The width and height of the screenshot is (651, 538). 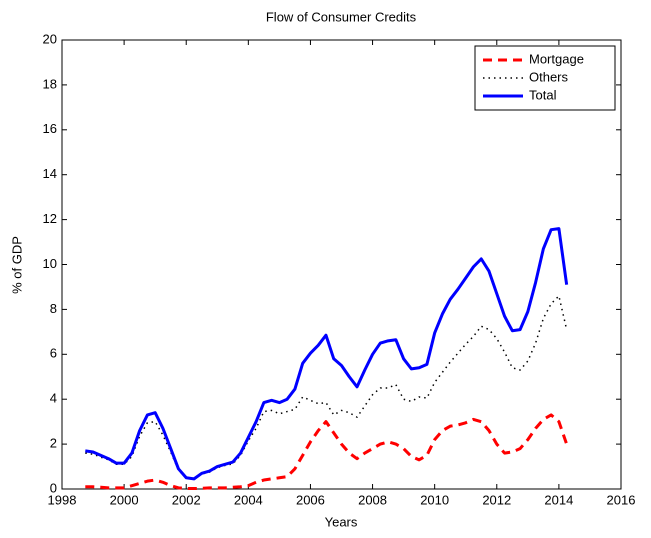 I want to click on legend-label: Others, so click(x=549, y=76).